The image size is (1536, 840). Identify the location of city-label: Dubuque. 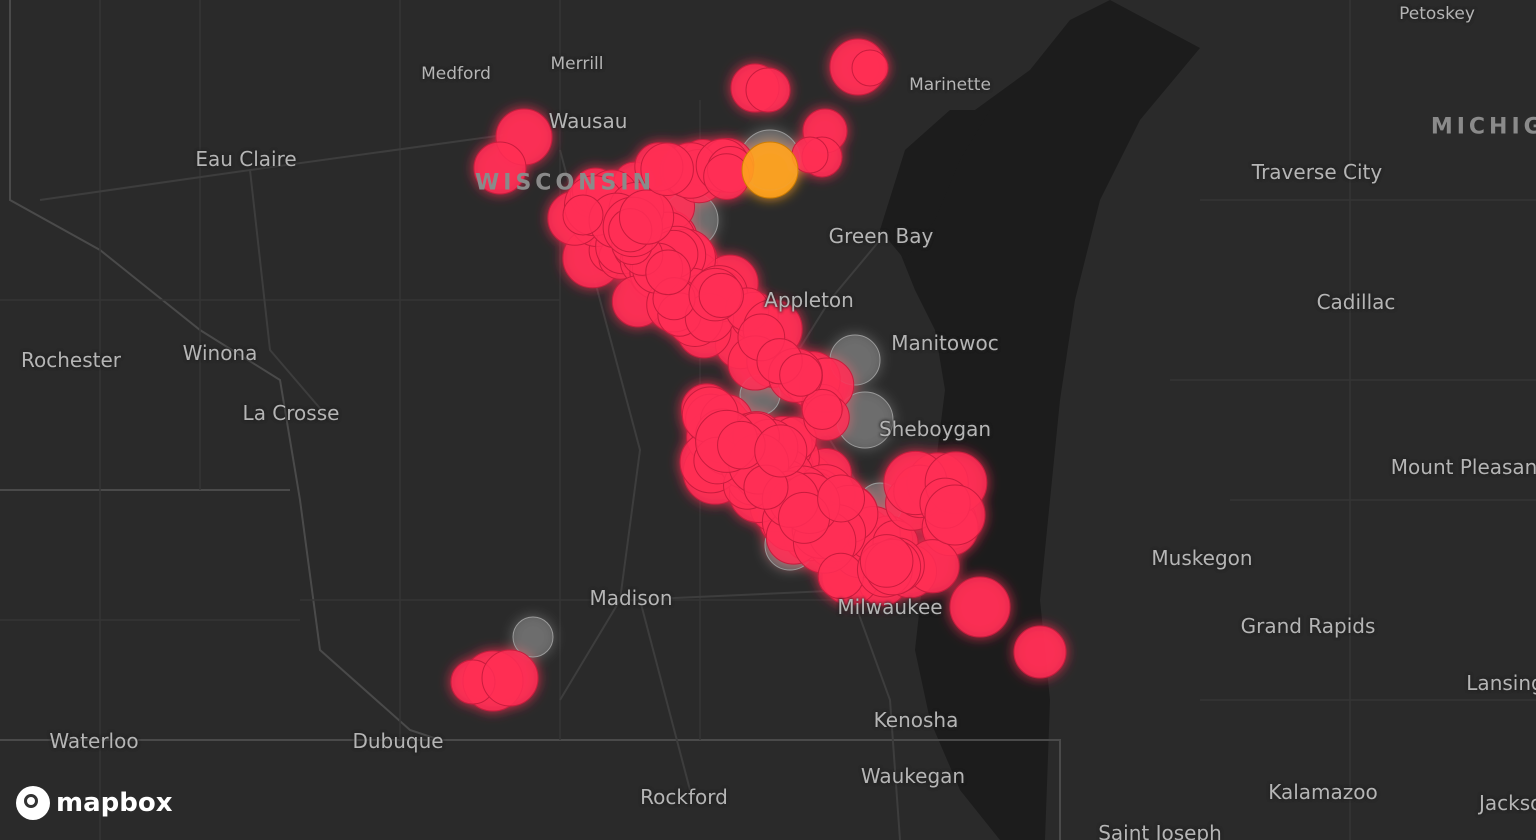
(398, 741).